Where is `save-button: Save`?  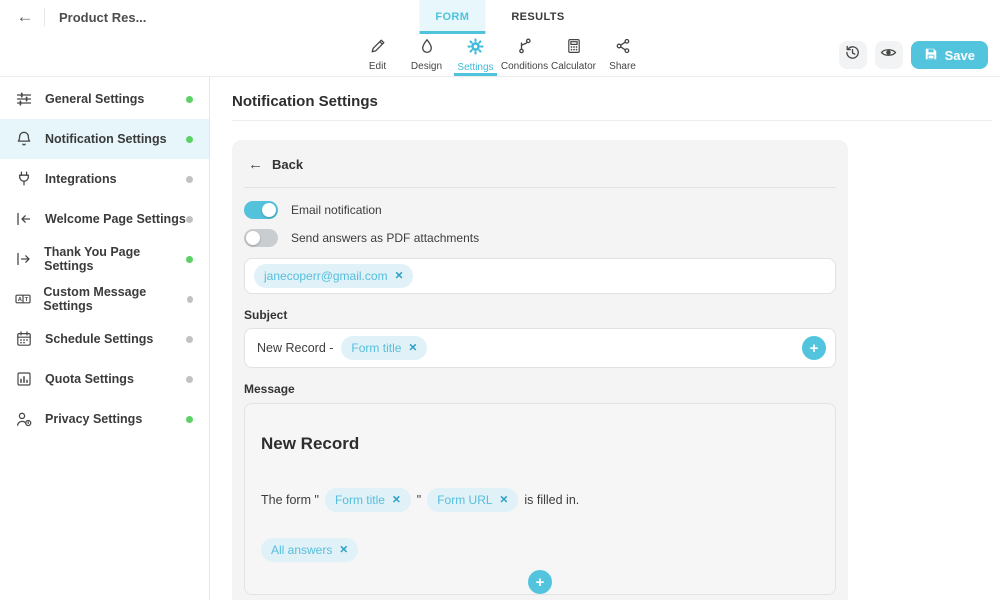
save-button: Save is located at coordinates (949, 55).